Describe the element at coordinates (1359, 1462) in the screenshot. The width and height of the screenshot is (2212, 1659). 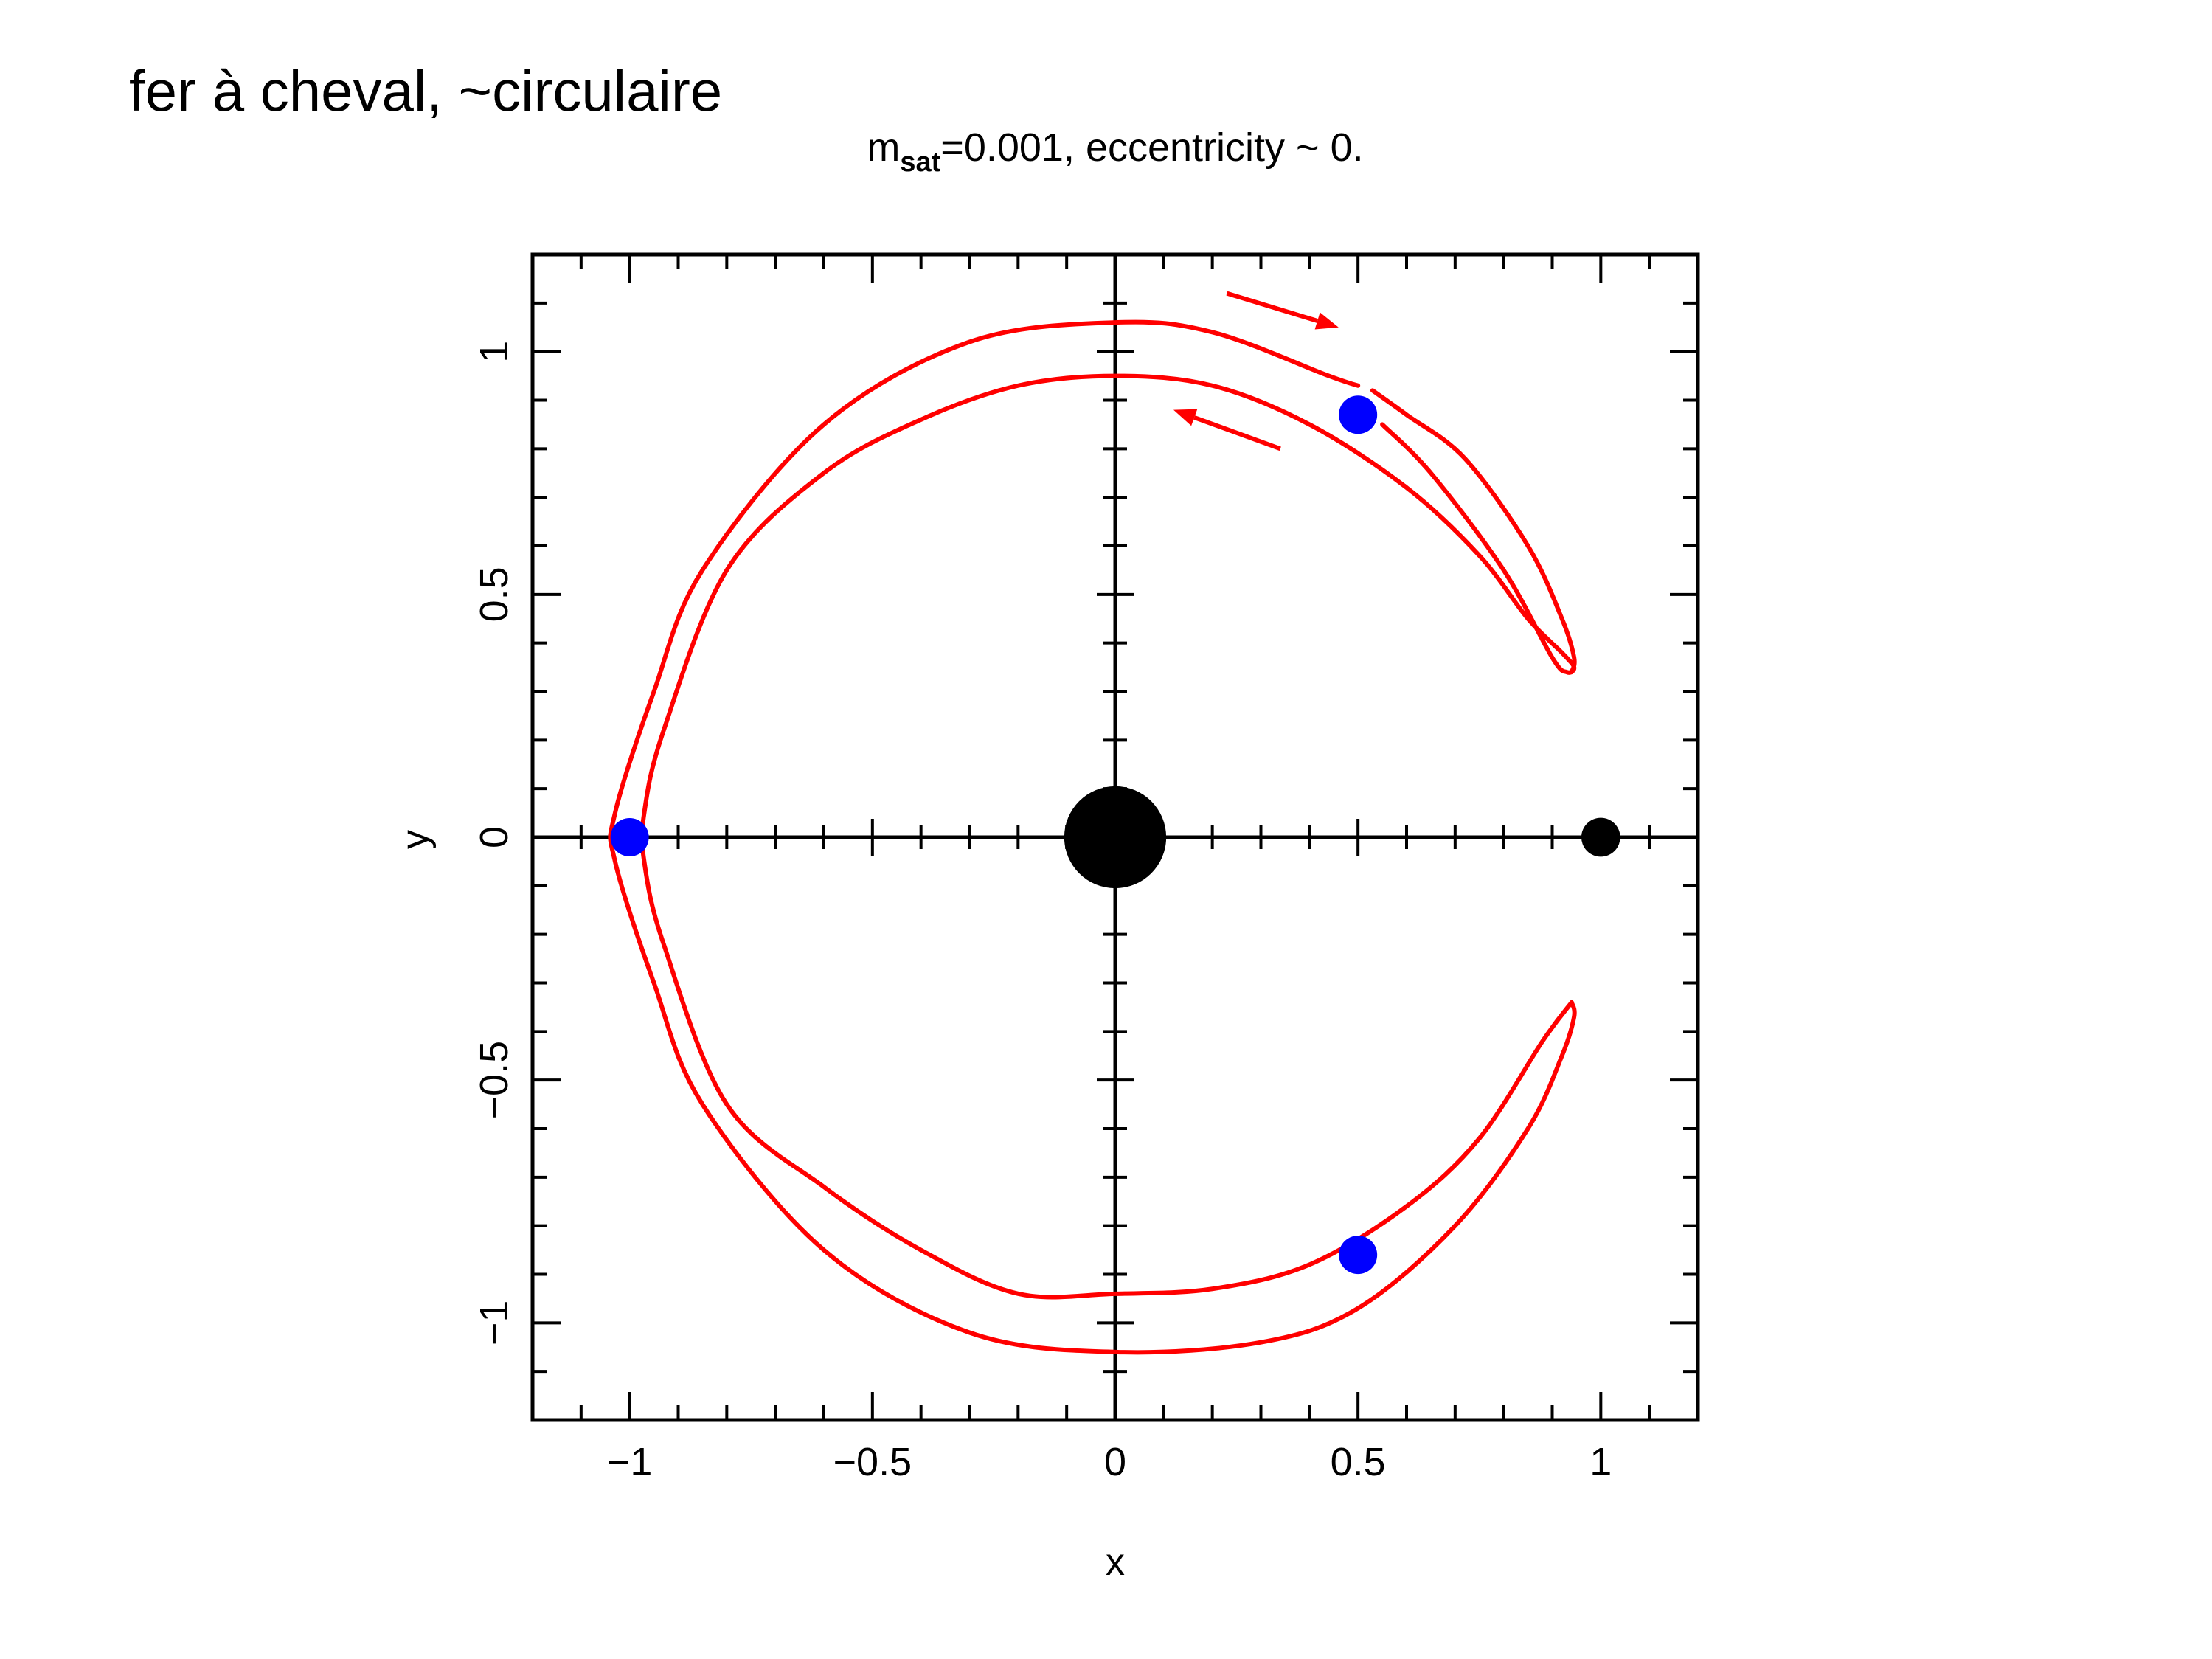
I see `x-tick-label: 0.5` at that location.